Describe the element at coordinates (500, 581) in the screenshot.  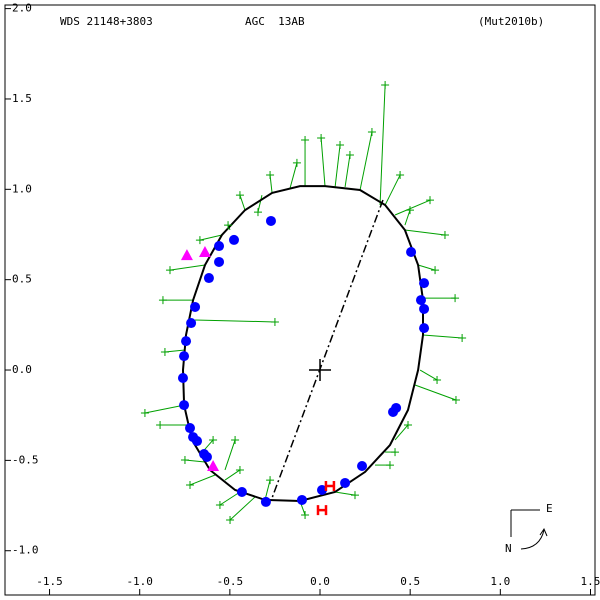
I see `x-tick-label: 1.0` at that location.